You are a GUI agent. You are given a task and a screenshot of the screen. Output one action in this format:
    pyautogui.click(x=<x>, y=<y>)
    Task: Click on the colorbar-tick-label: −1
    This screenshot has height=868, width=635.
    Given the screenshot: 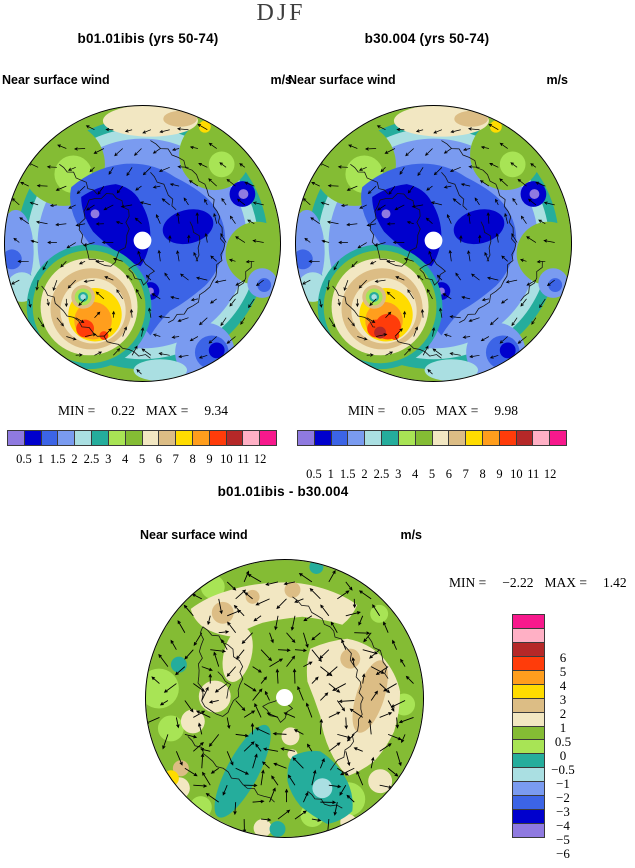 What is the action you would take?
    pyautogui.click(x=563, y=783)
    